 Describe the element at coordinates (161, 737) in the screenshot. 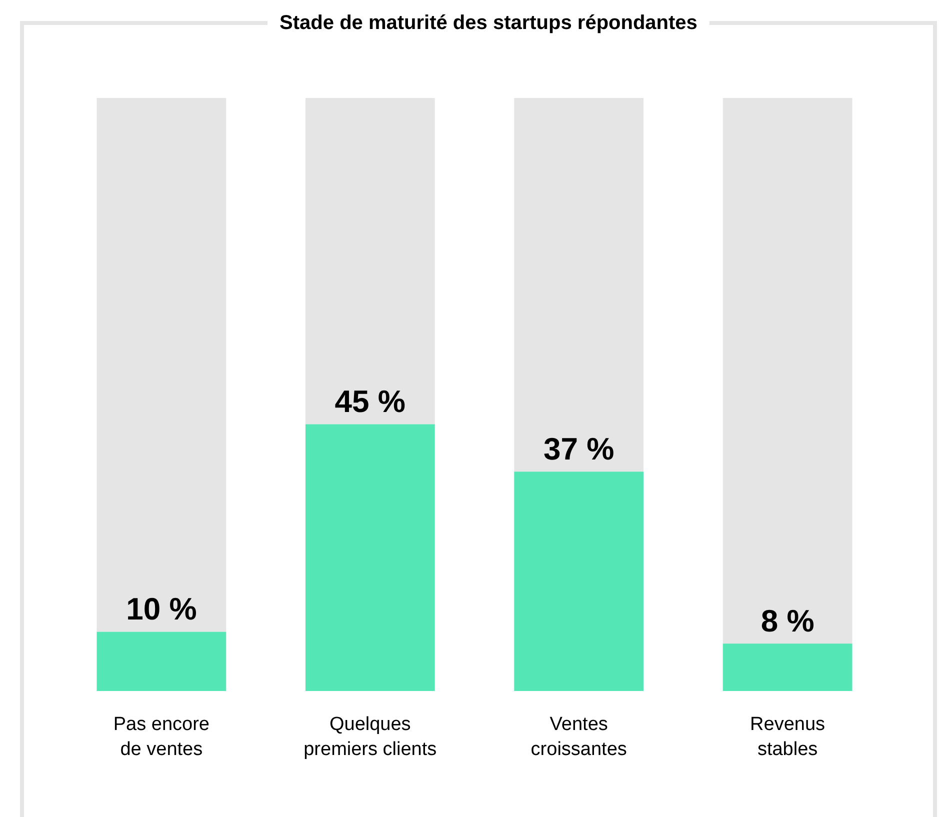

I see `x-tick-label: Pas encore de ventes` at that location.